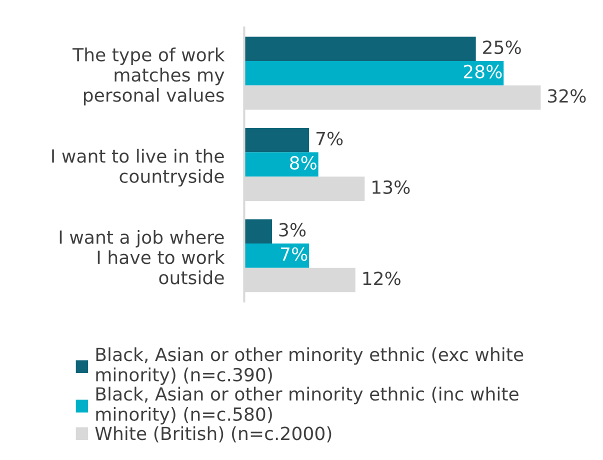 The image size is (603, 460). Describe the element at coordinates (381, 279) in the screenshot. I see `data-label: 12%` at that location.